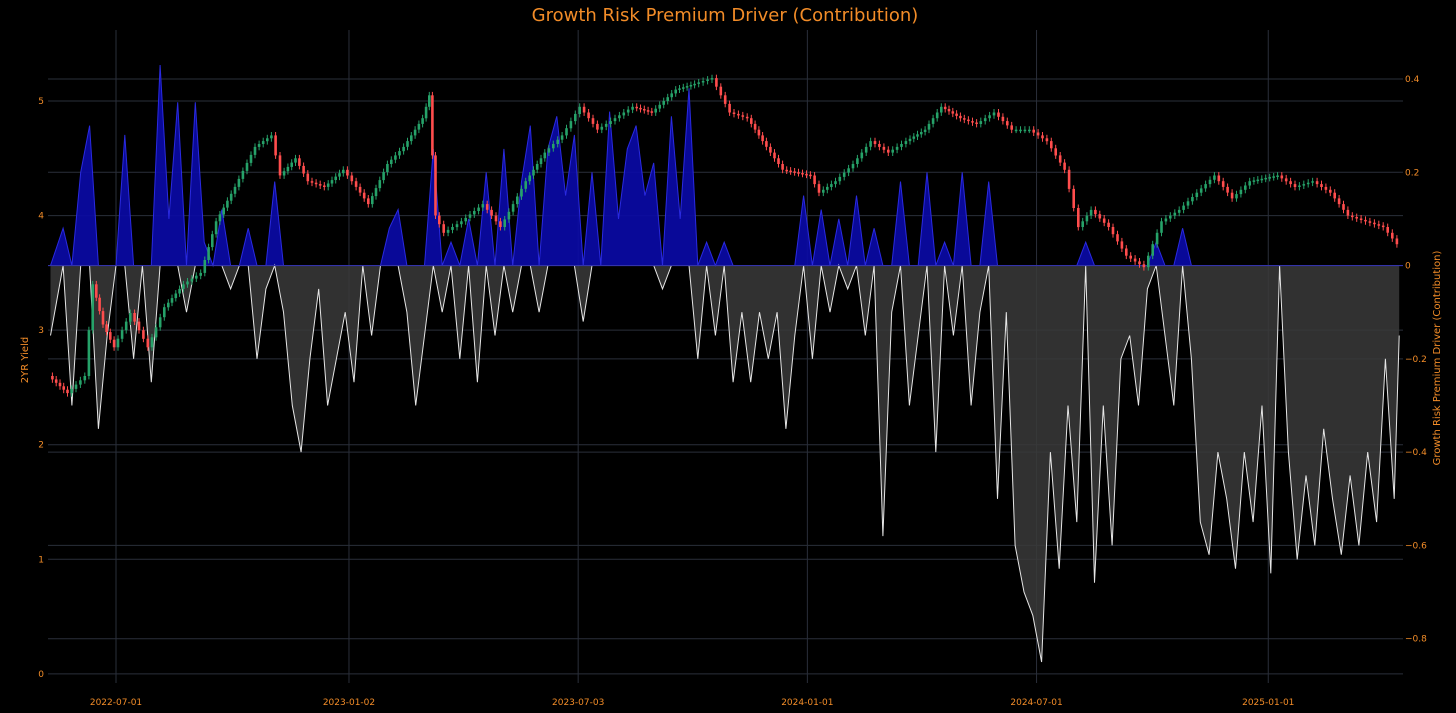  I want to click on y-right-tick-label: −0.4, so click(1416, 453).